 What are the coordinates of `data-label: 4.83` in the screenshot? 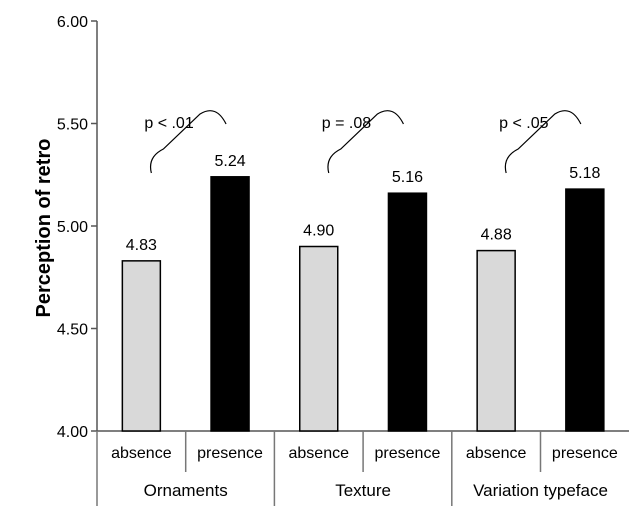 It's located at (141, 245).